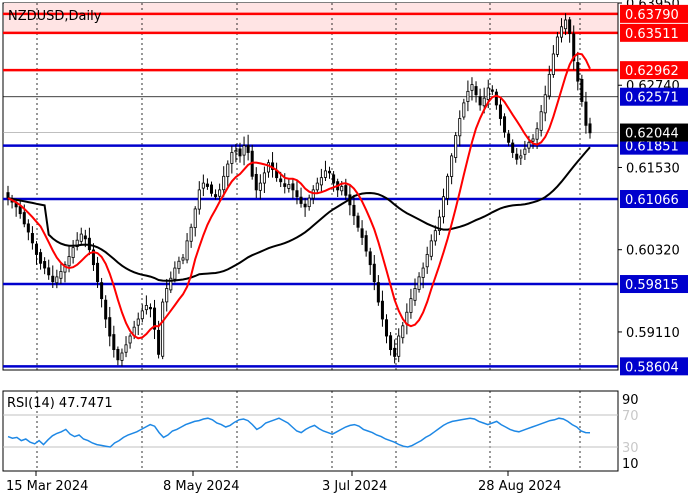 The image size is (700, 500). I want to click on date-tick-label-0: 15 Mar 2024, so click(47, 486).